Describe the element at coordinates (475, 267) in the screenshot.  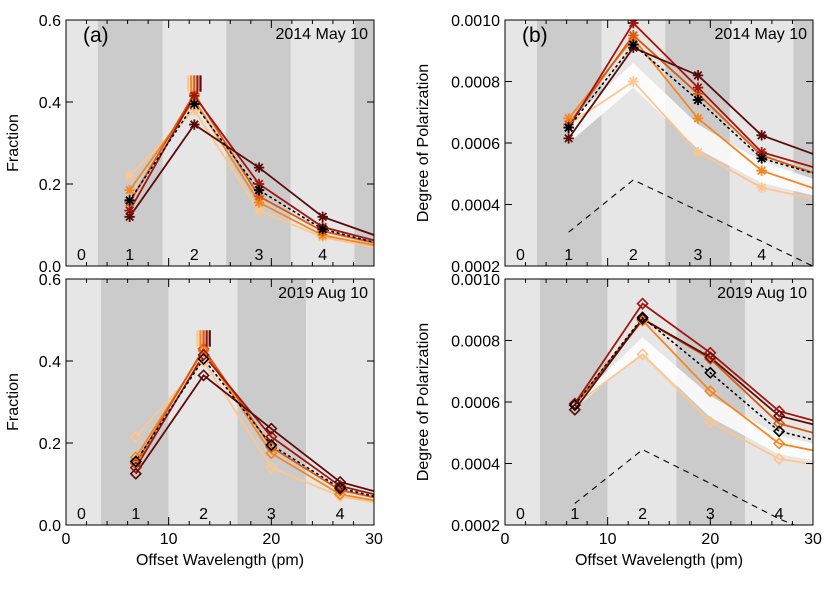
I see `y-tick-label-0: 0.0002` at that location.